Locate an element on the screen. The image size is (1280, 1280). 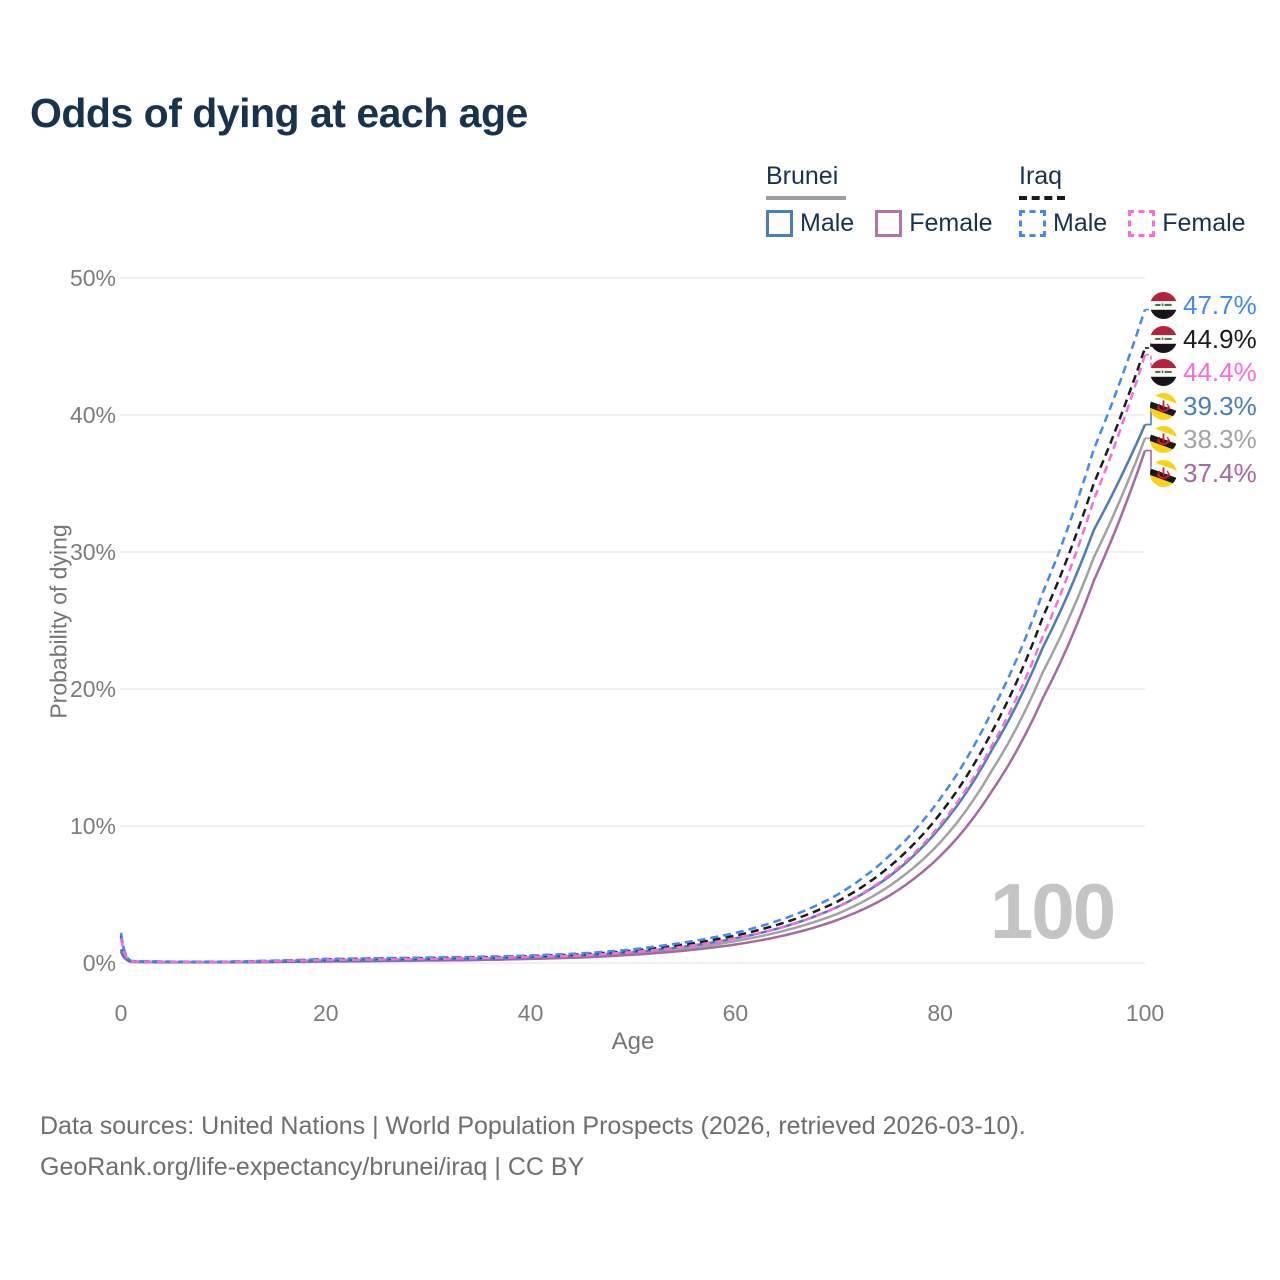
legend-group-iraq: Iraq Male Female is located at coordinates (1143, 200).